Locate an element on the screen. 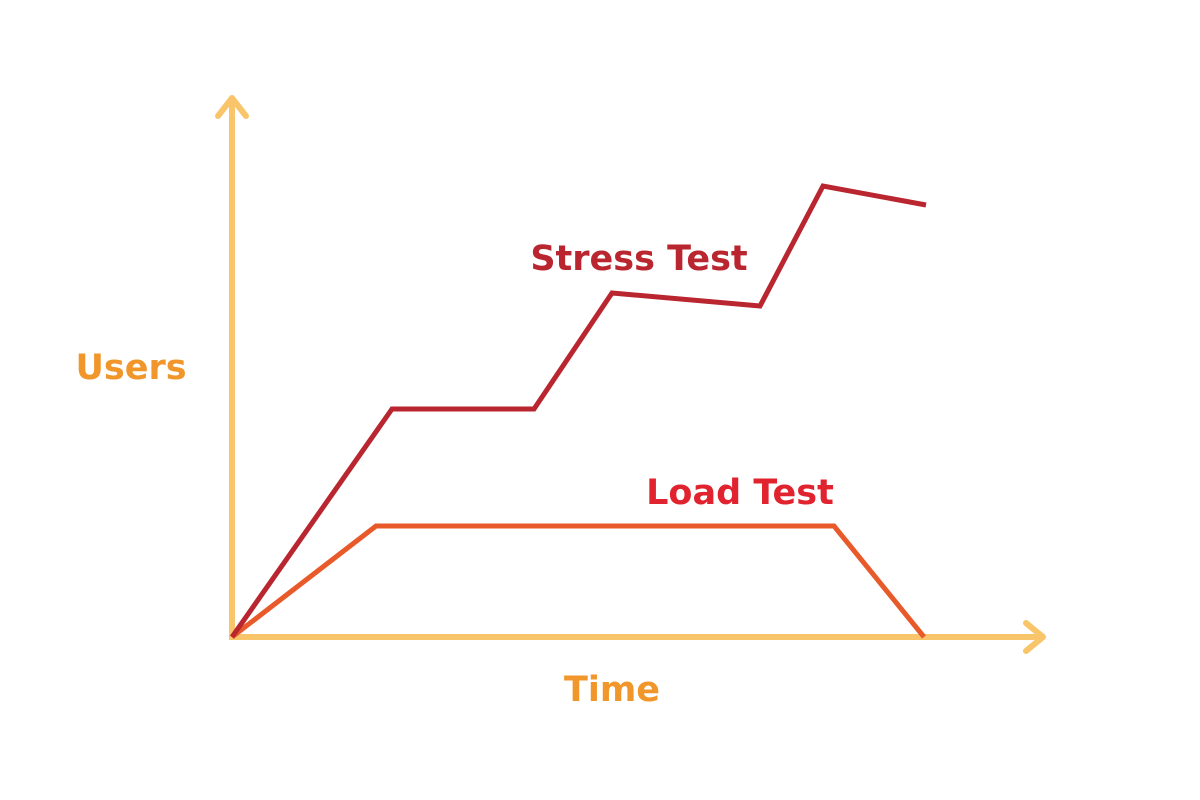  y-axis-arrow is located at coordinates (232, 107).